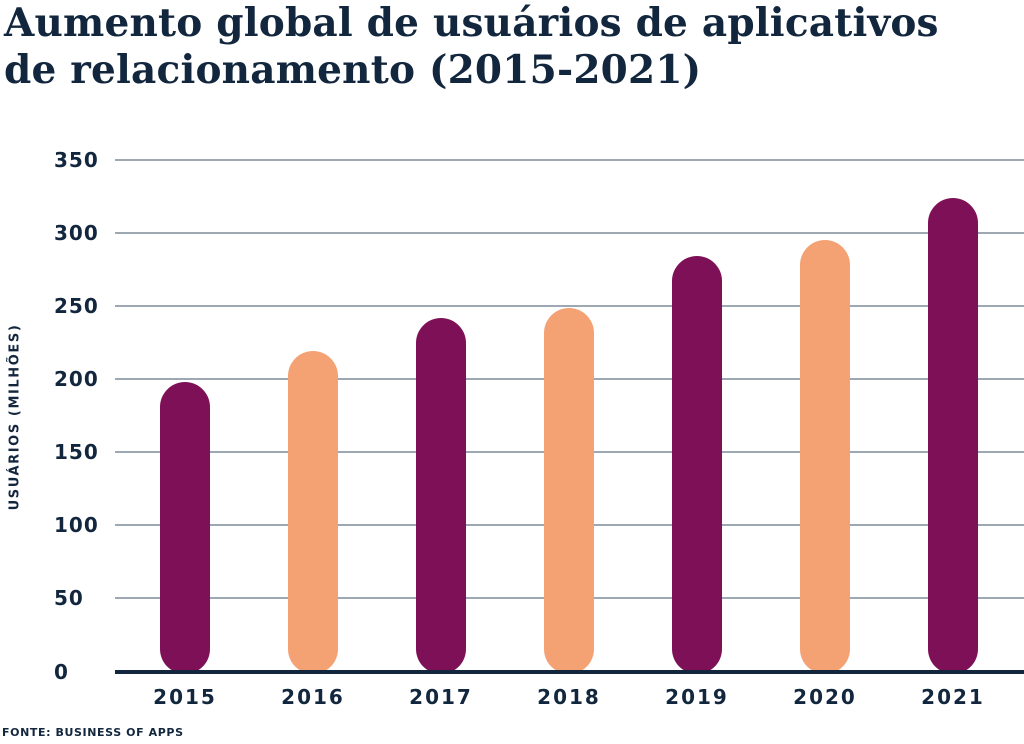 The image size is (1024, 744). I want to click on bar-2019, so click(697, 465).